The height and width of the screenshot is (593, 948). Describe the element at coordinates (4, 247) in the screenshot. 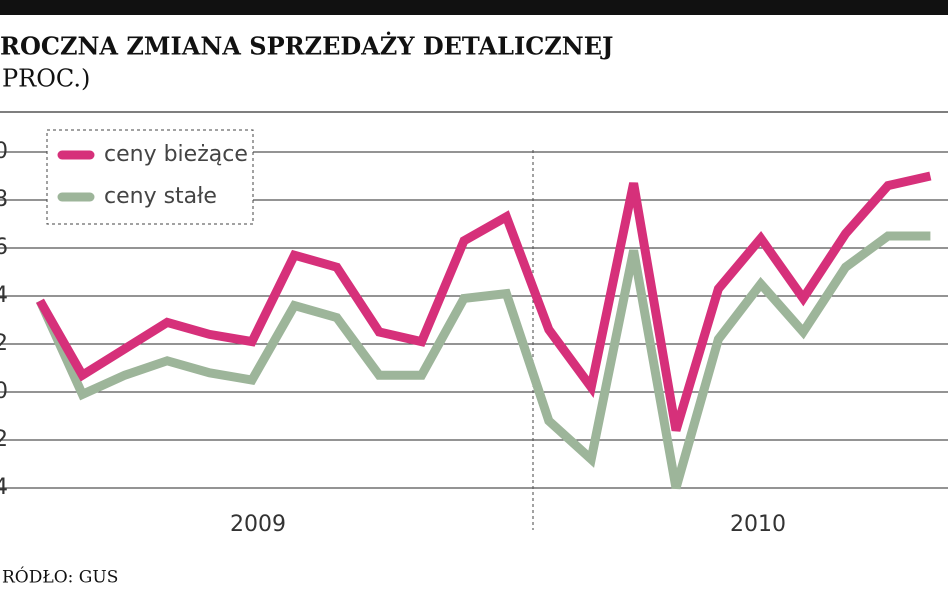

I see `y-tick-label: 6` at that location.